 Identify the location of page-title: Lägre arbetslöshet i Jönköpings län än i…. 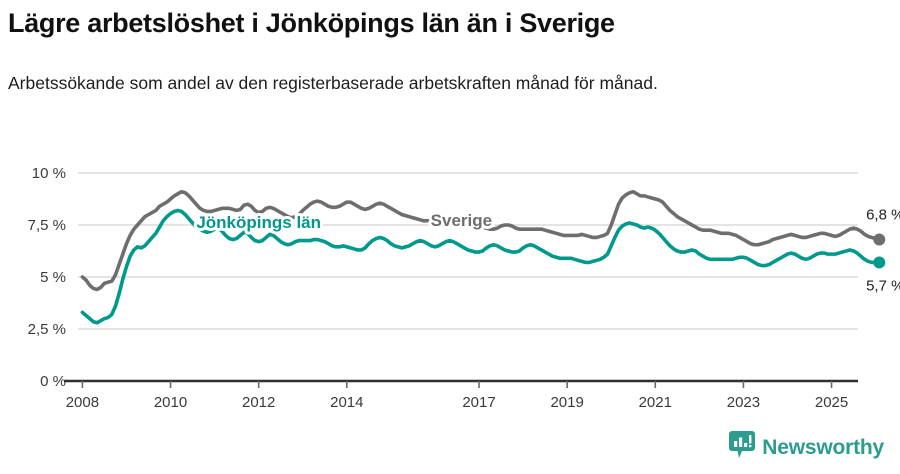
(311, 23).